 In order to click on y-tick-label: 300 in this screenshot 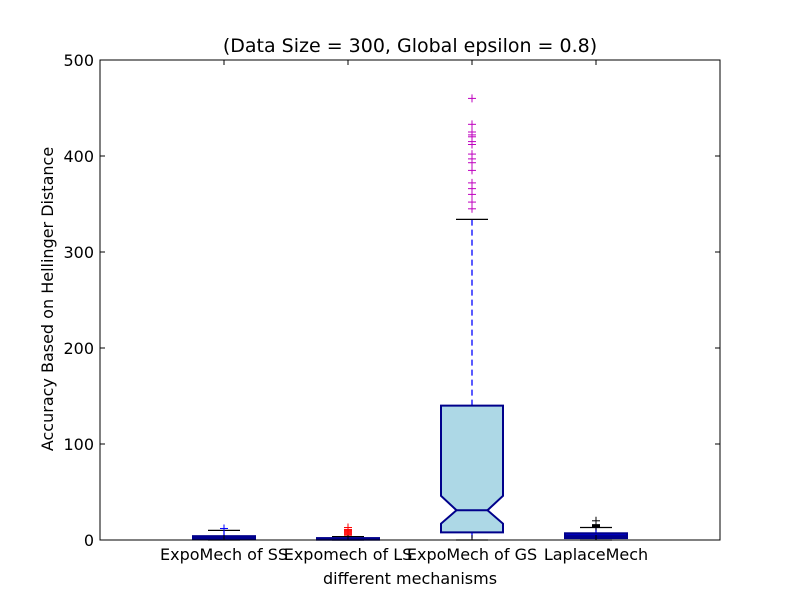, I will do `click(78, 252)`.